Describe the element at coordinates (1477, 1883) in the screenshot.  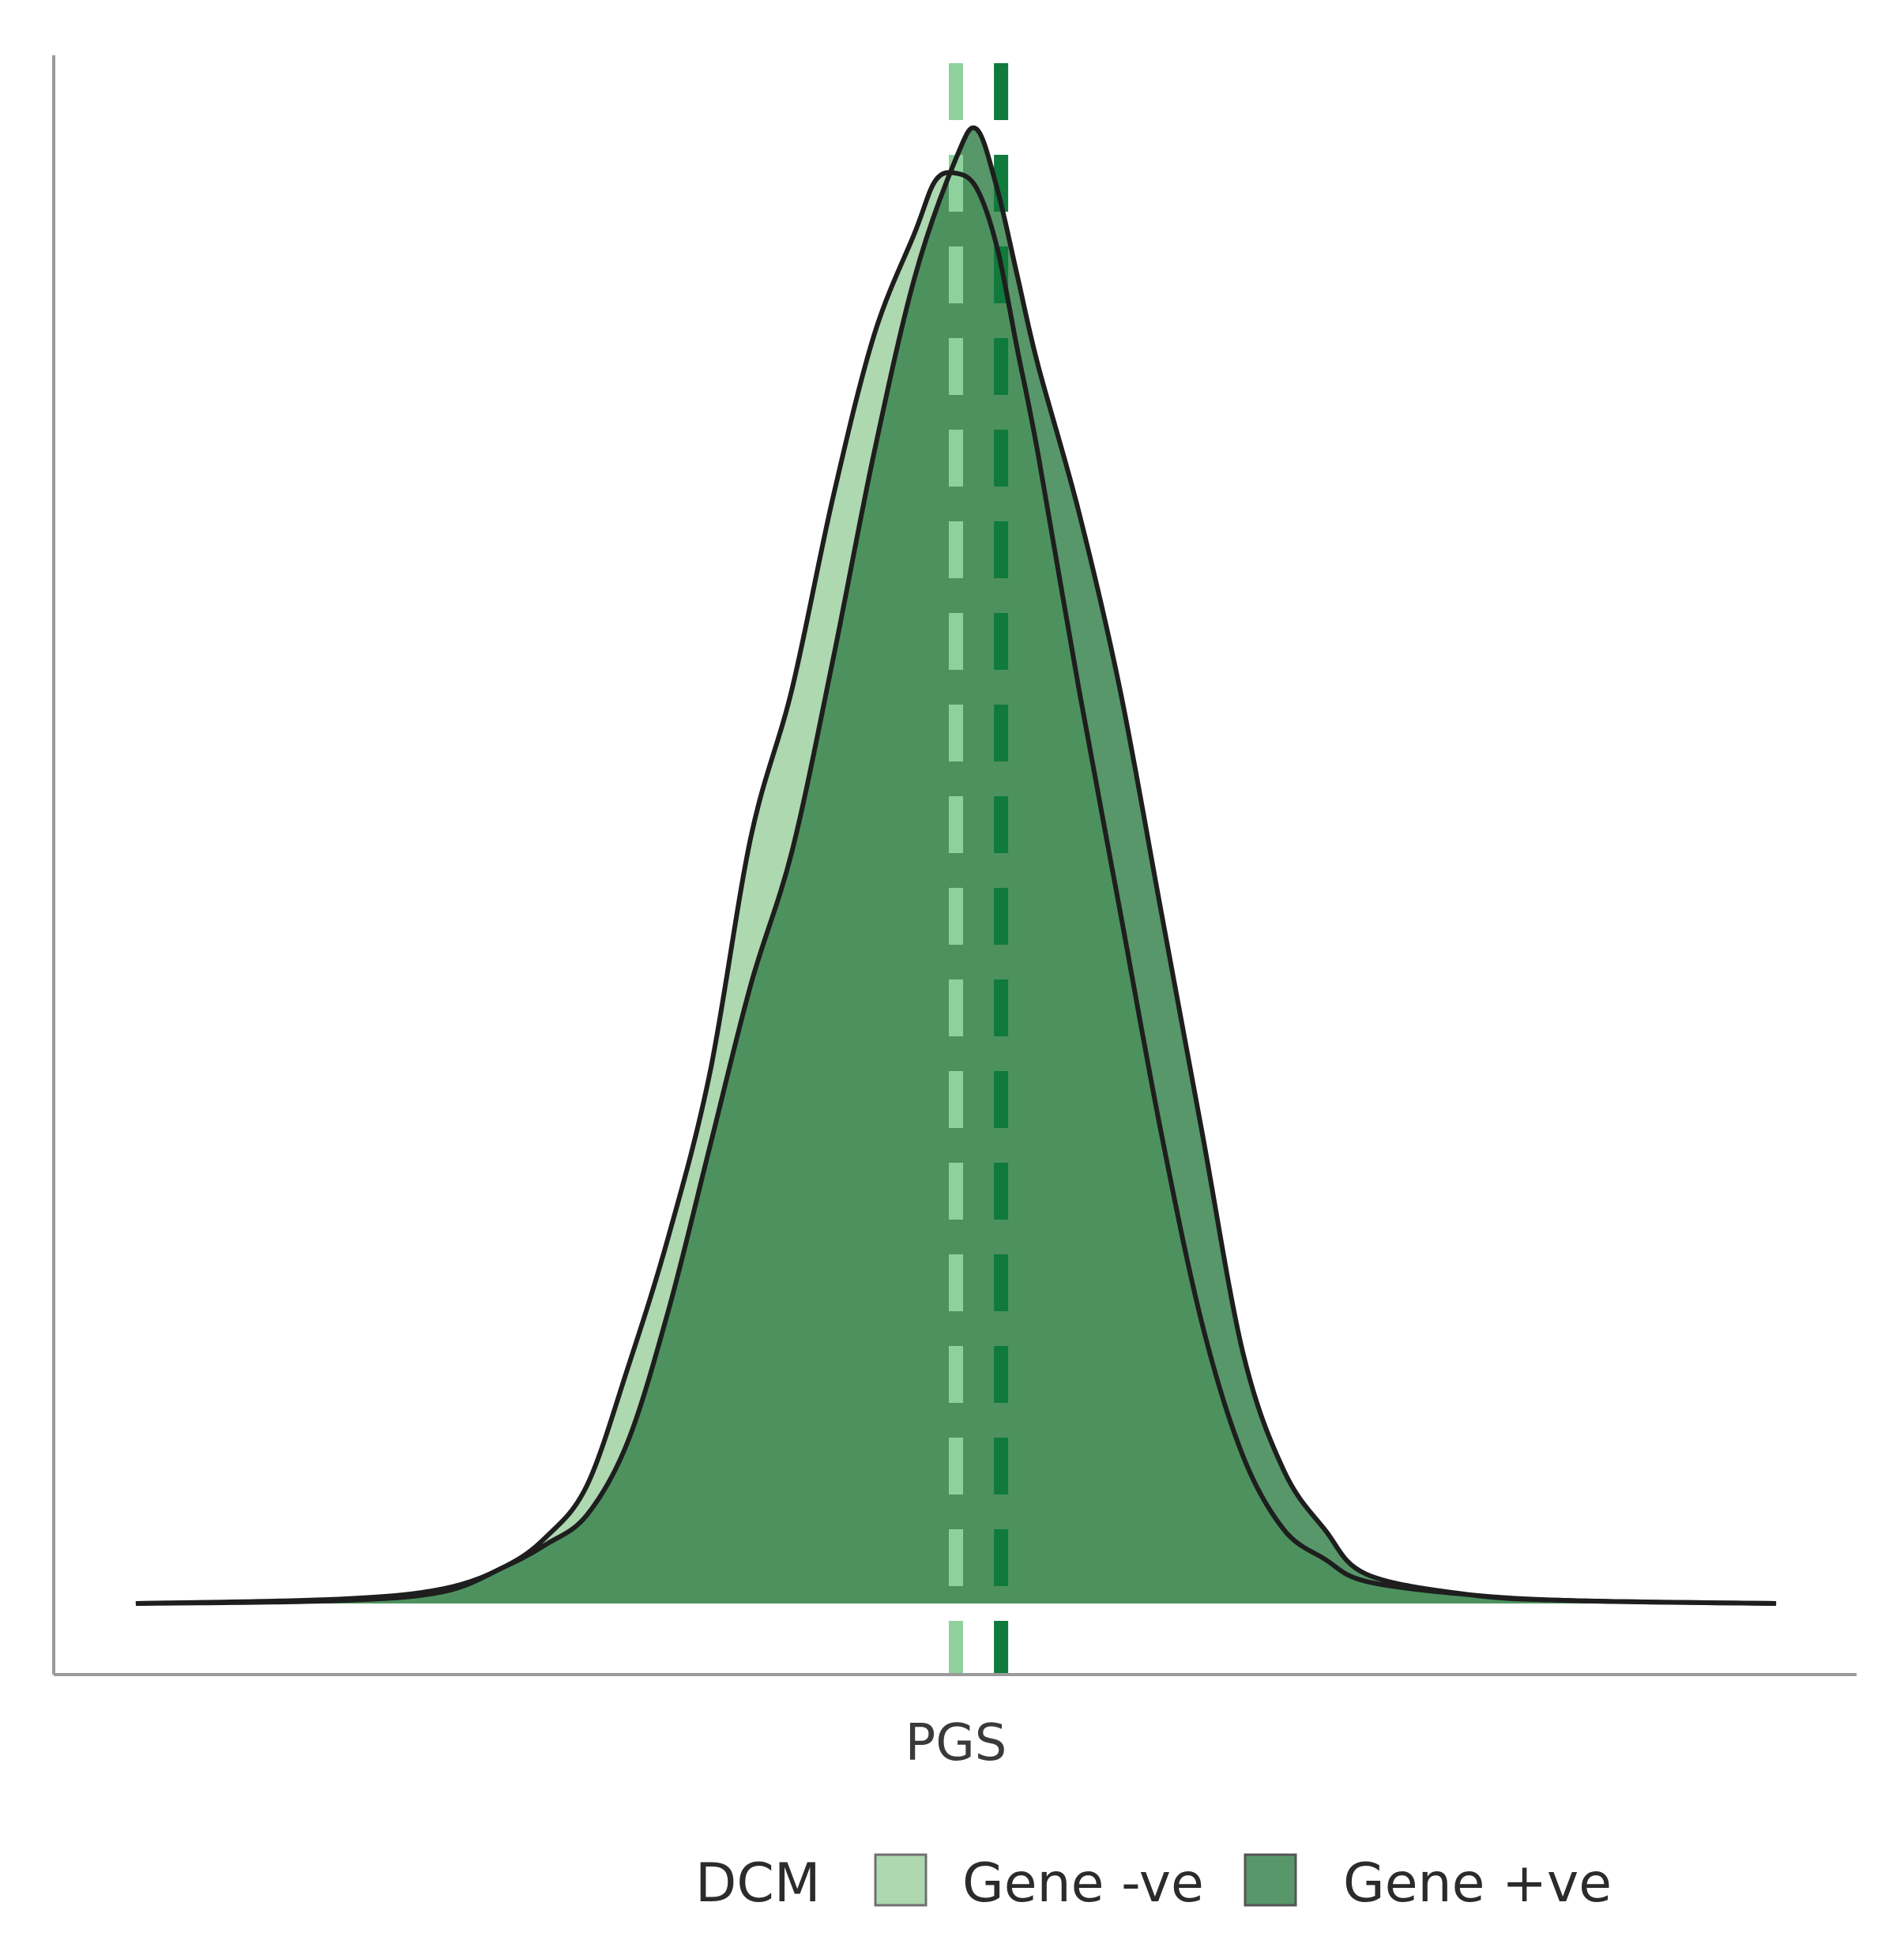
I see `legend-label-gene-pos: Gene +ve` at that location.